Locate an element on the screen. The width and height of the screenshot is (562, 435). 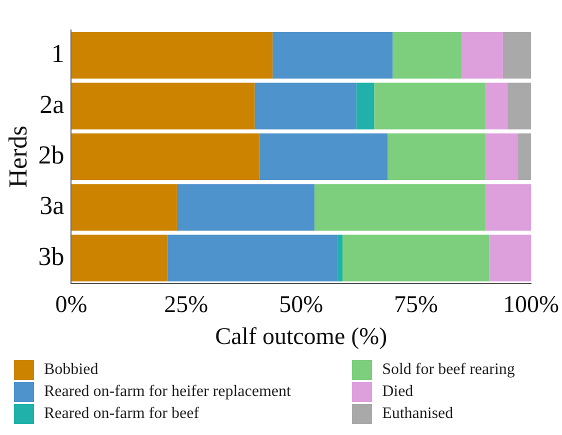
y-axis-title: Herds is located at coordinates (17, 157).